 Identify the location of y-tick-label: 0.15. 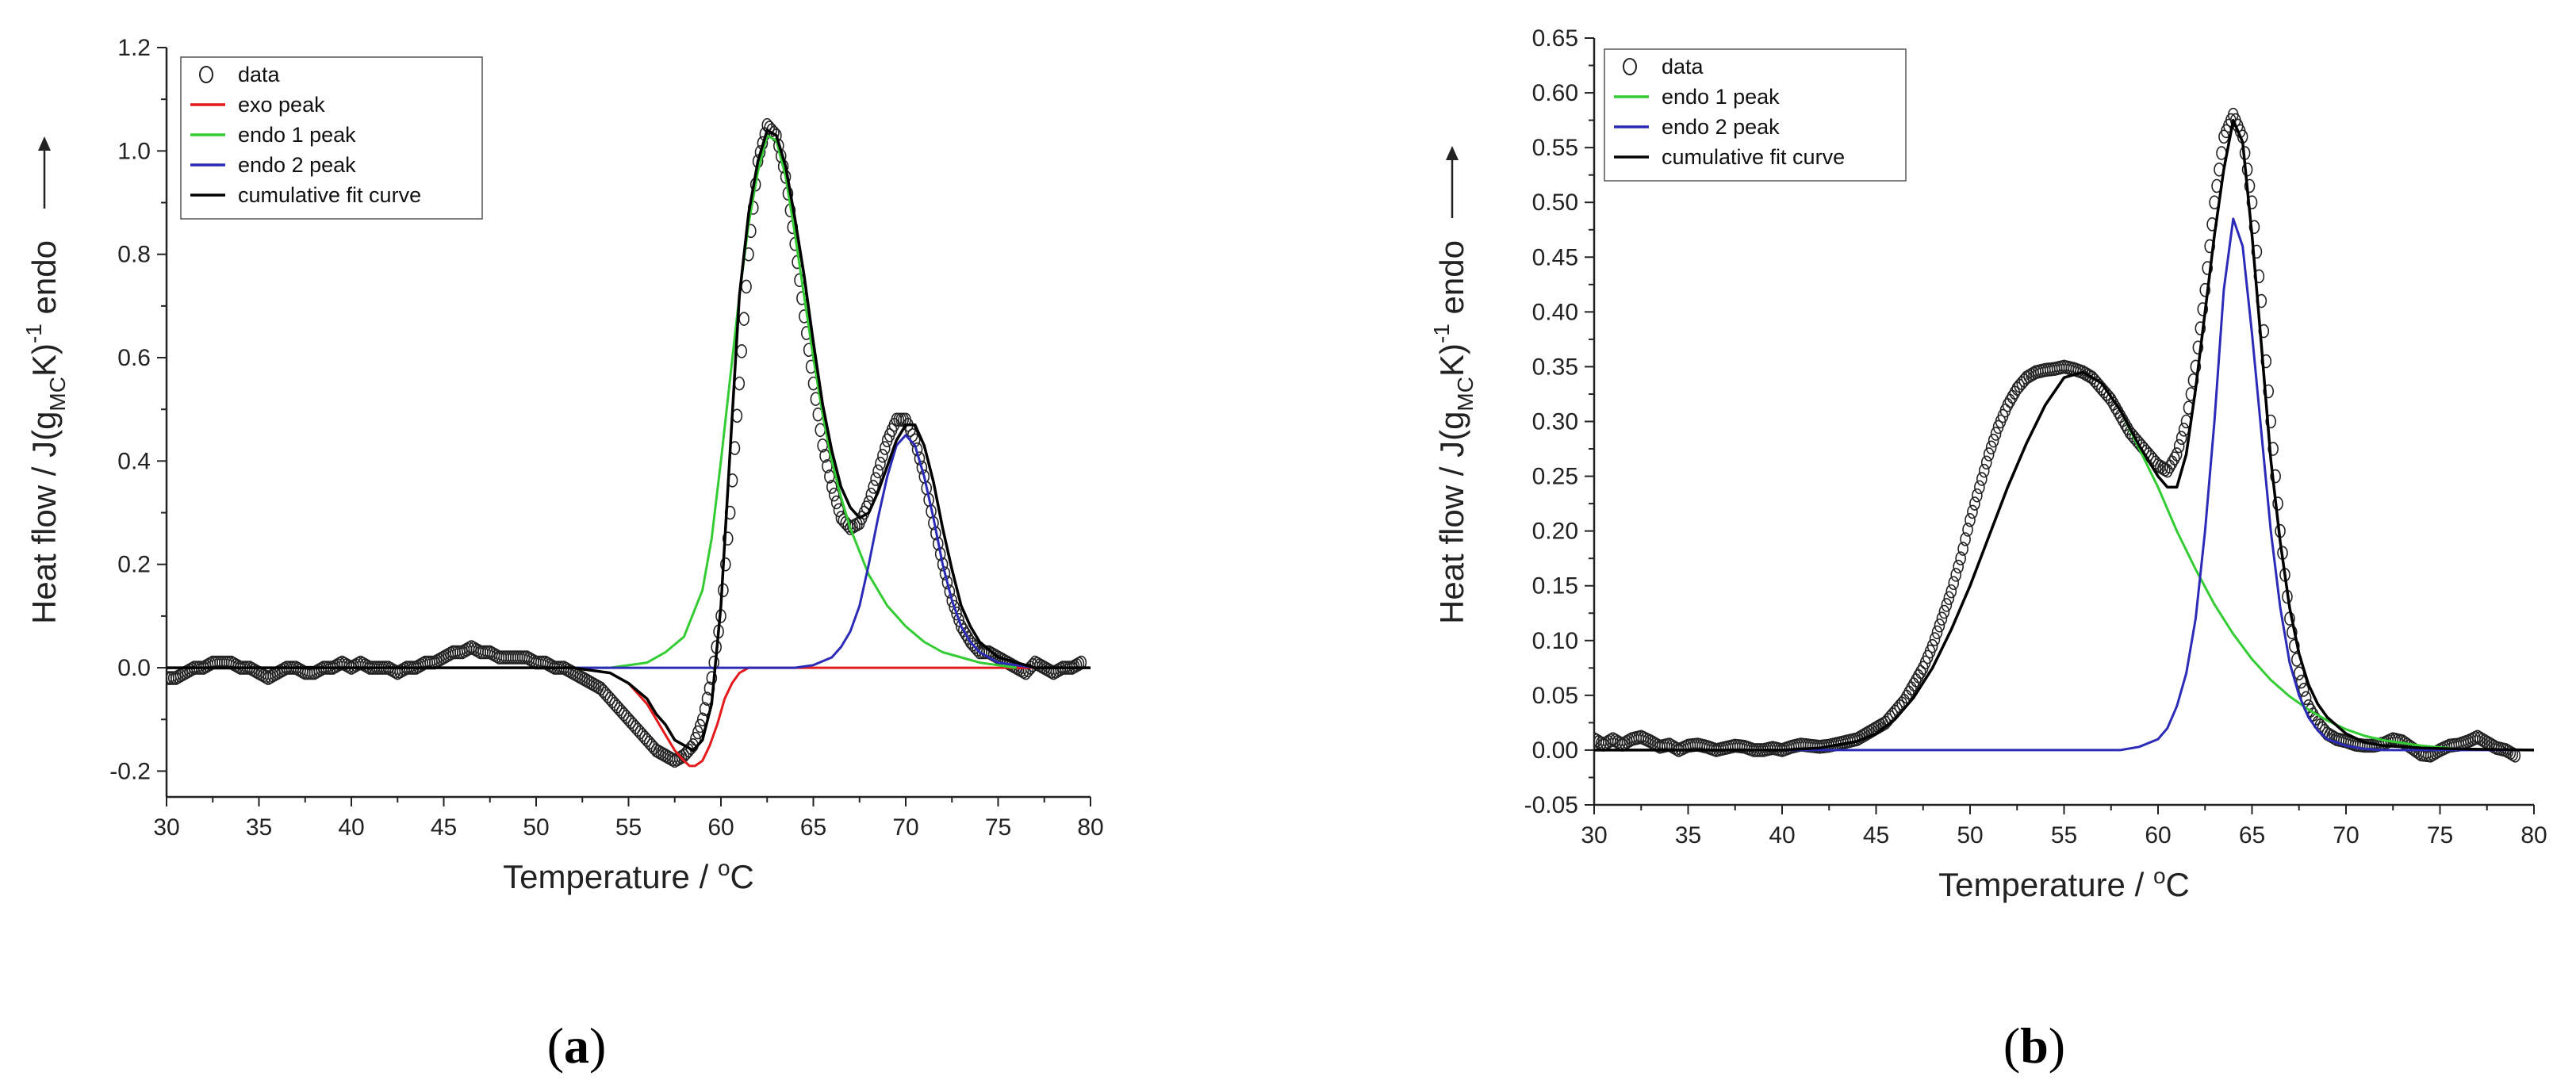
(1555, 586).